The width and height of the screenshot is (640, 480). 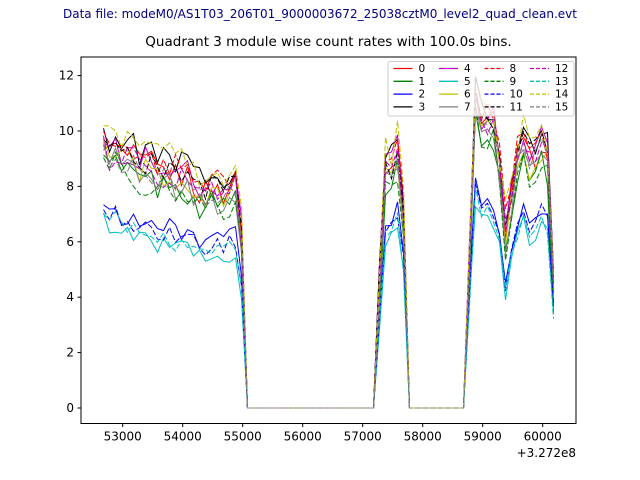 I want to click on y-tick-label: 10, so click(x=66, y=131).